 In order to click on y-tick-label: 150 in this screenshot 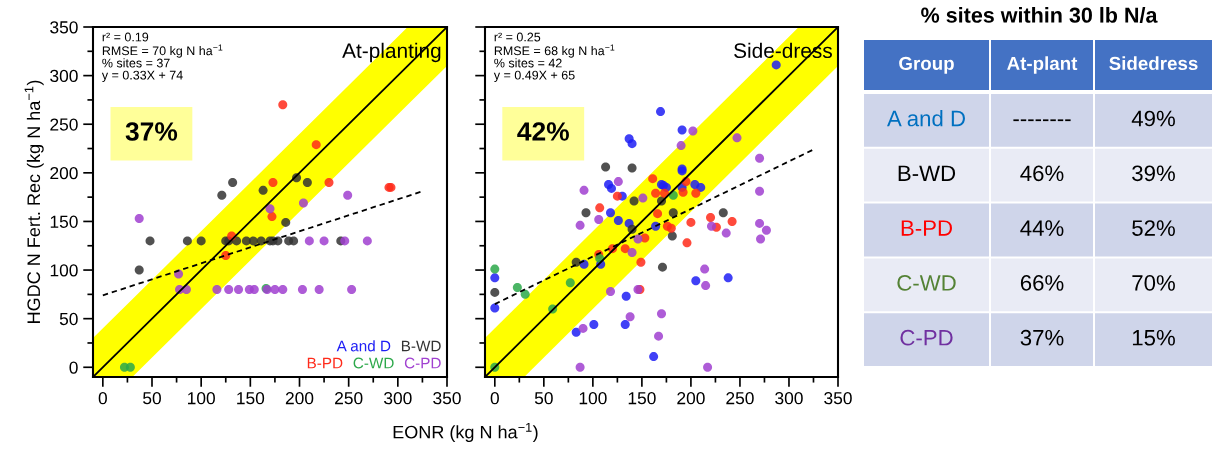, I will do `click(64, 221)`.